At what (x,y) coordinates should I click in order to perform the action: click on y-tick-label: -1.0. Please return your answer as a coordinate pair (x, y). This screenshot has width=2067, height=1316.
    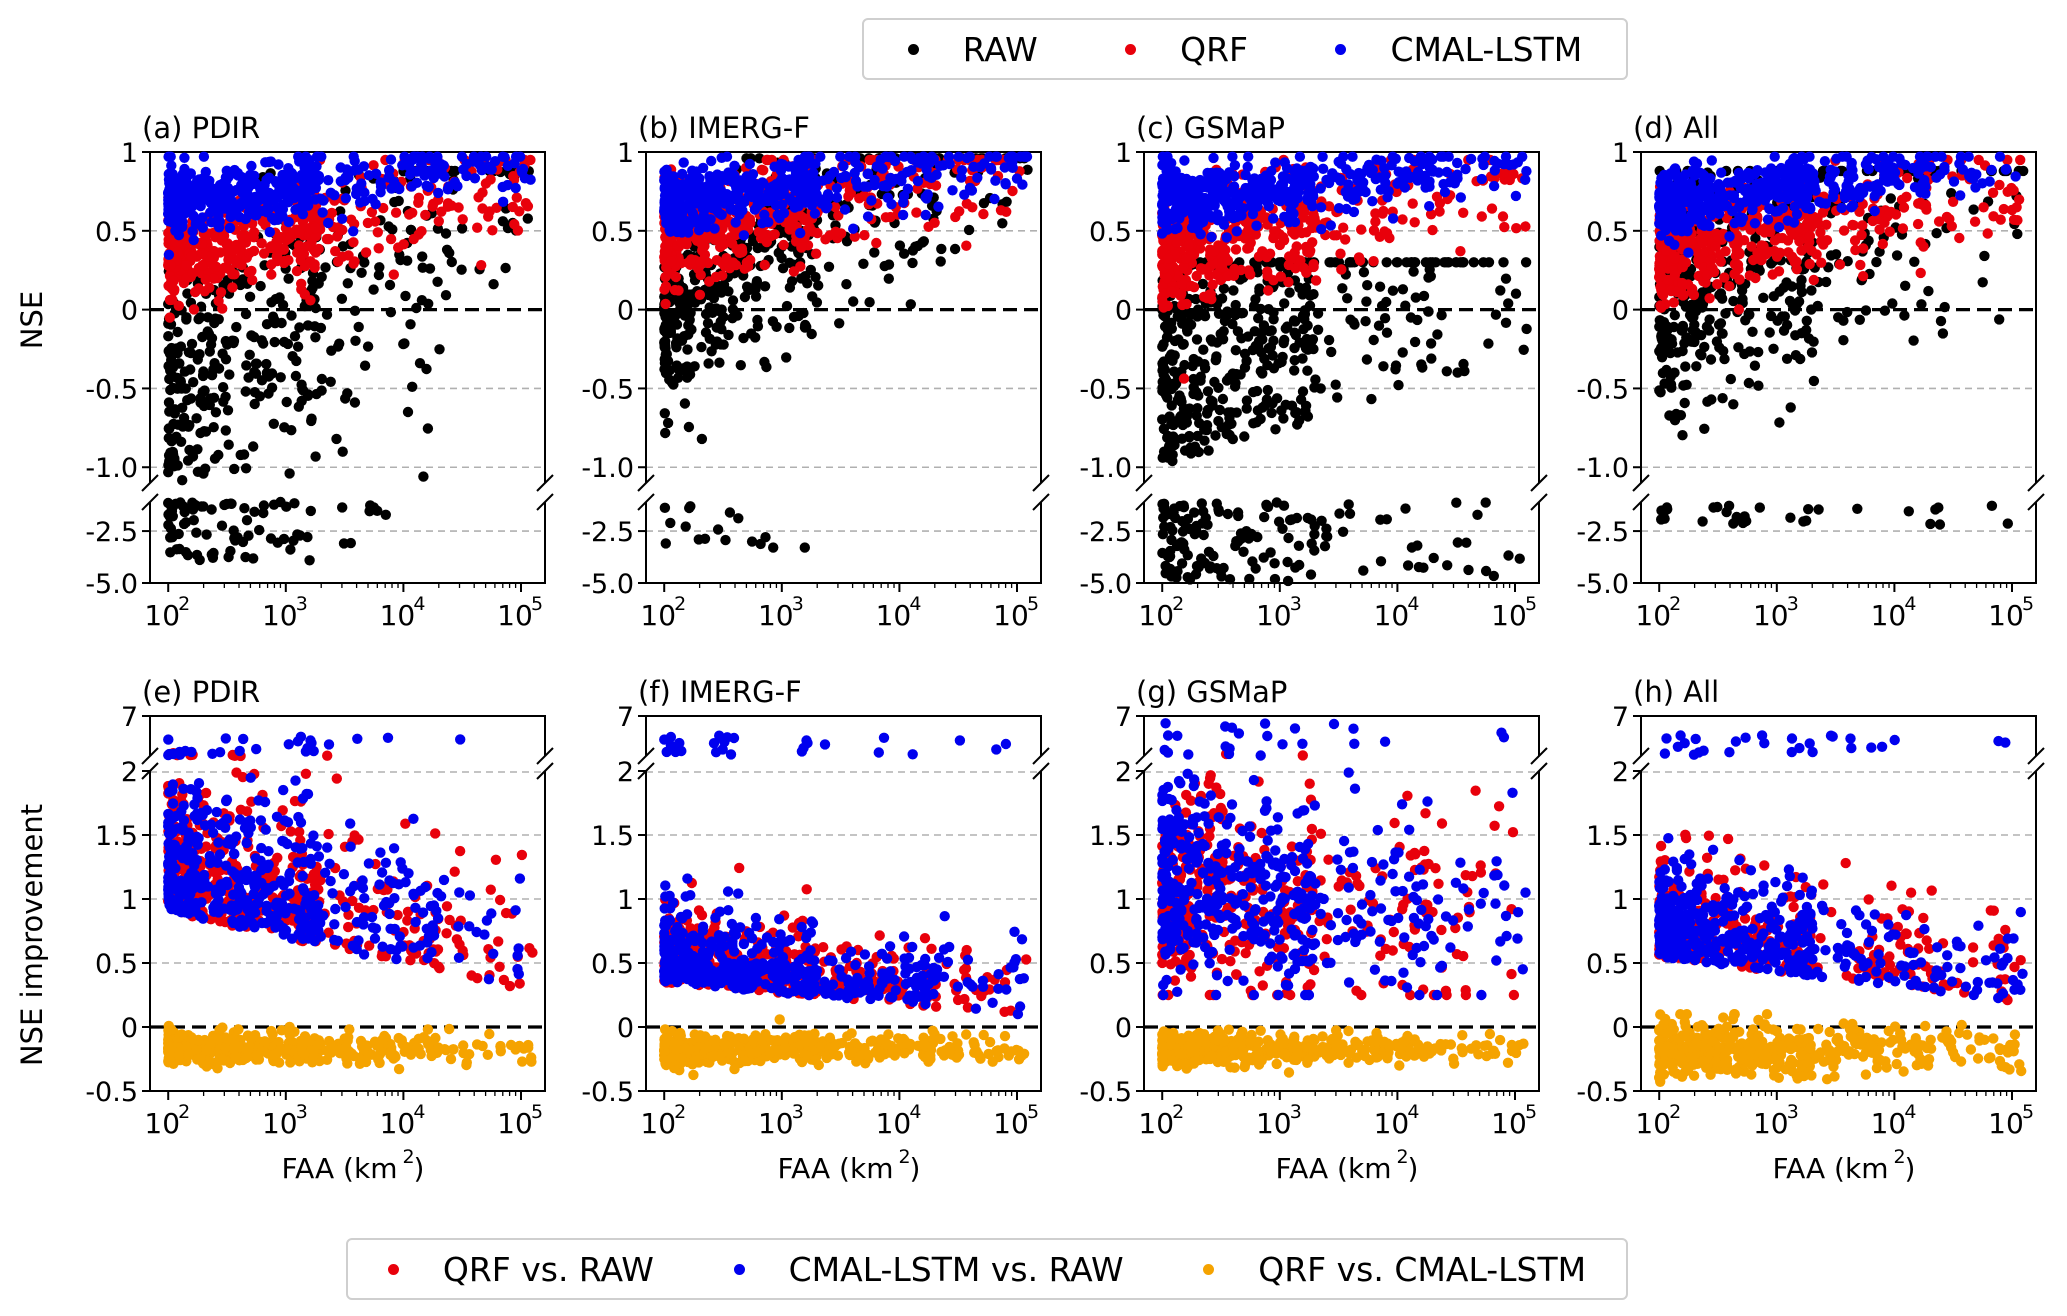
    Looking at the image, I should click on (111, 468).